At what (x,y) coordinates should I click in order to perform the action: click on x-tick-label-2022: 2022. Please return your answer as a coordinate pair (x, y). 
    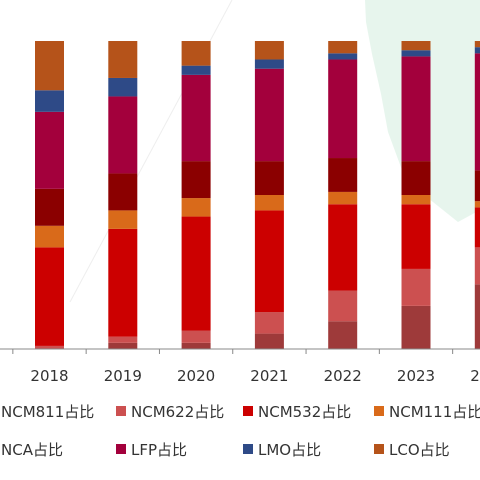
    Looking at the image, I should click on (343, 376).